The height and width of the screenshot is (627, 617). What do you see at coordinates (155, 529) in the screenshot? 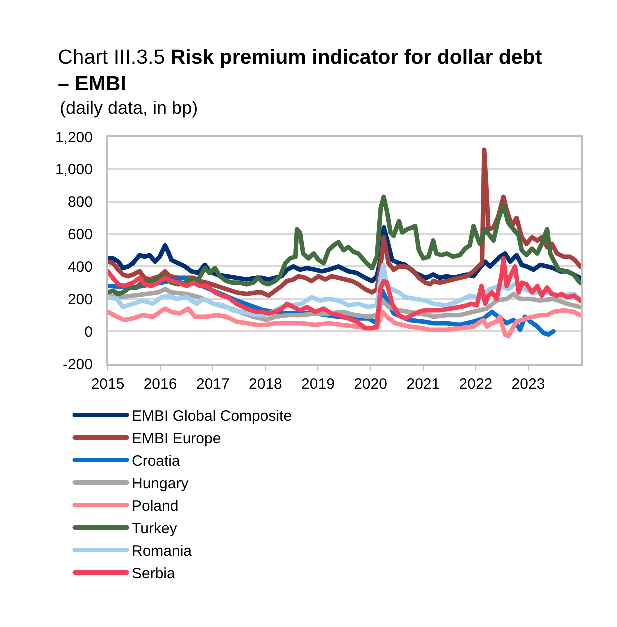
I see `legend-label: Turkey` at bounding box center [155, 529].